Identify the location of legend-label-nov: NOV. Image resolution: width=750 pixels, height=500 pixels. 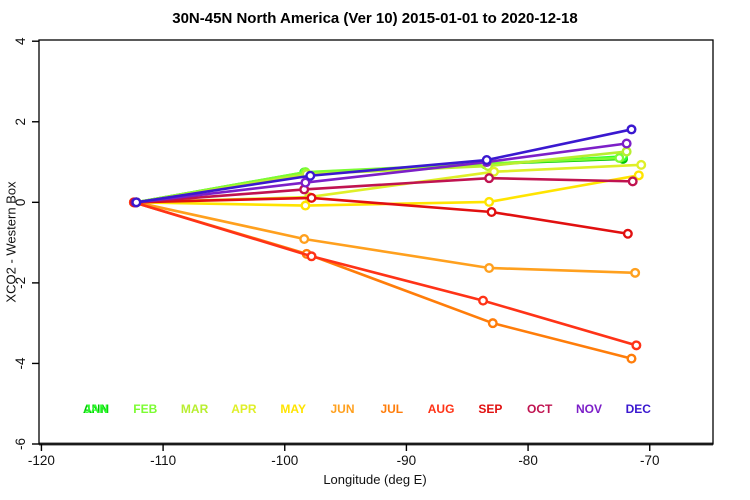
(589, 409).